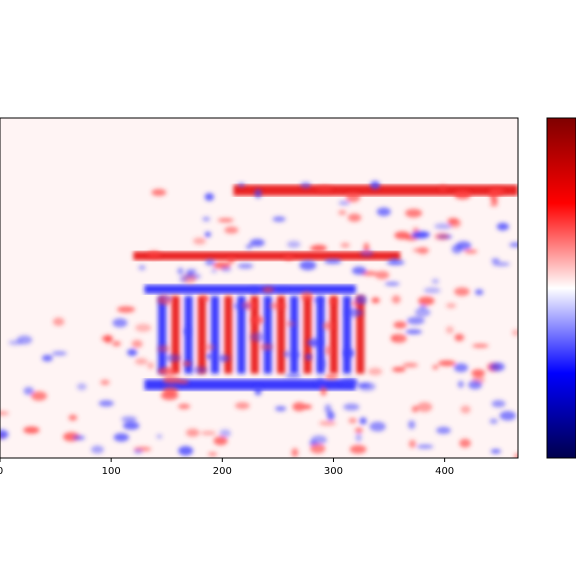 The image size is (576, 576). Describe the element at coordinates (111, 471) in the screenshot. I see `x-tick-label: 100` at that location.